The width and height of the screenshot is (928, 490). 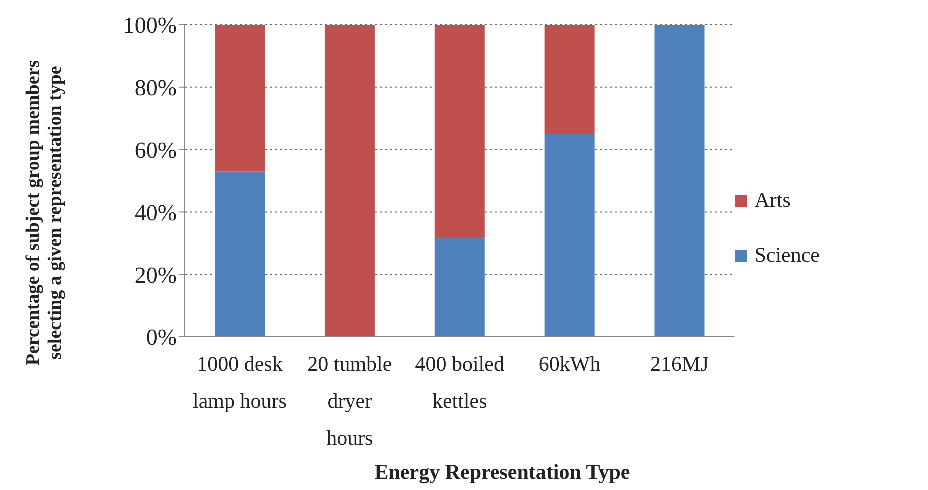 I want to click on x-axis-title: Energy Representation Type, so click(x=503, y=472).